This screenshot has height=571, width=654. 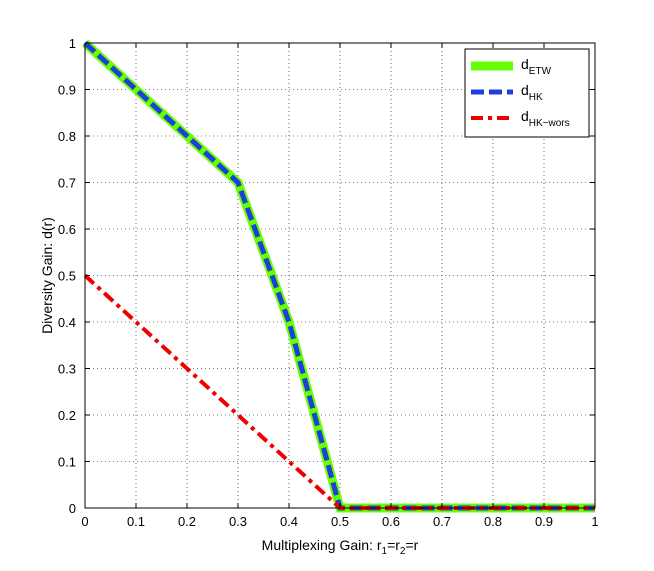 I want to click on y-tick-label: 0.5, so click(x=67, y=276).